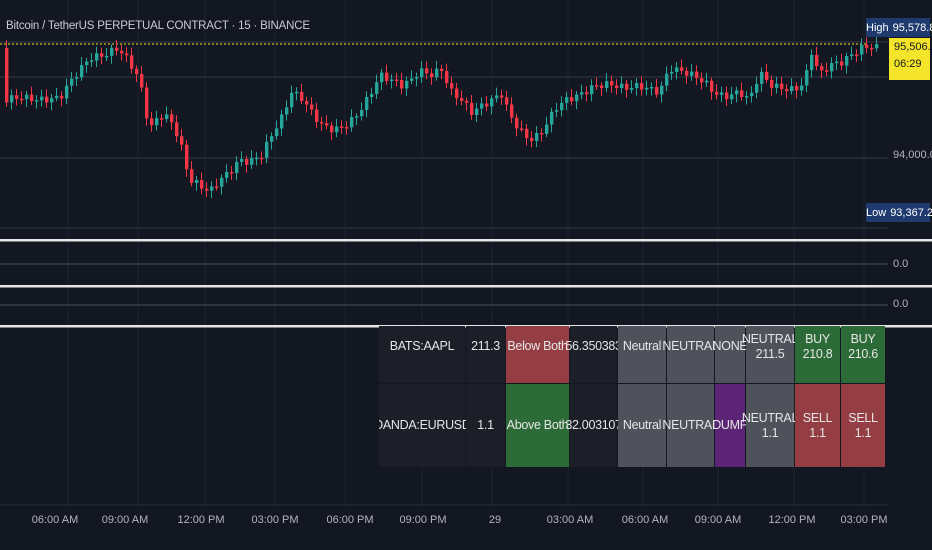 This screenshot has height=550, width=932. I want to click on pane-1-value: 0.0, so click(901, 264).